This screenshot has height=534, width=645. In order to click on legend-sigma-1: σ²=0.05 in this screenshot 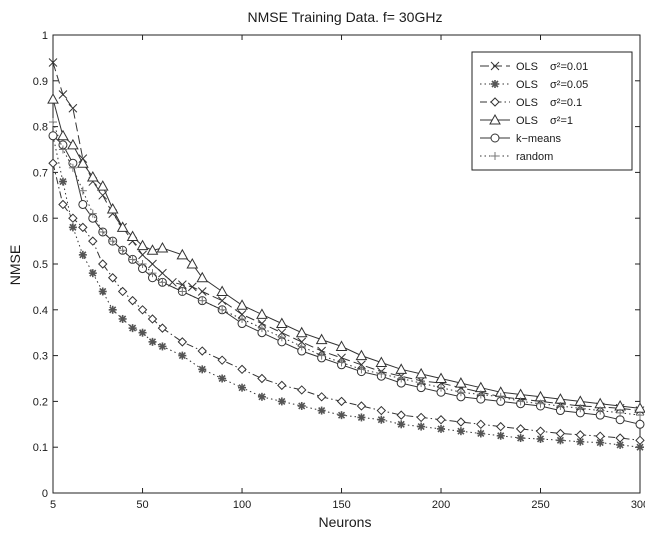, I will do `click(569, 85)`.